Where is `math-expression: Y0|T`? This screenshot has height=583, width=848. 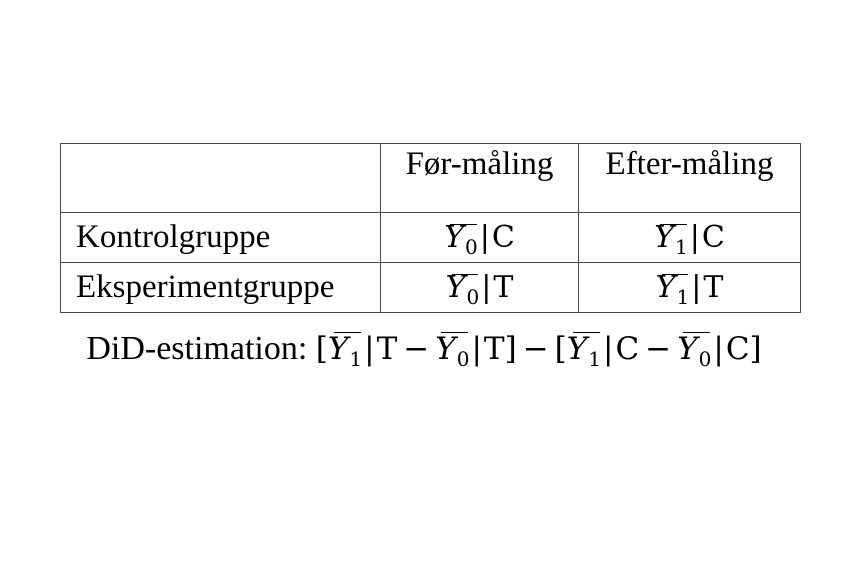
math-expression: Y0|T is located at coordinates (479, 289).